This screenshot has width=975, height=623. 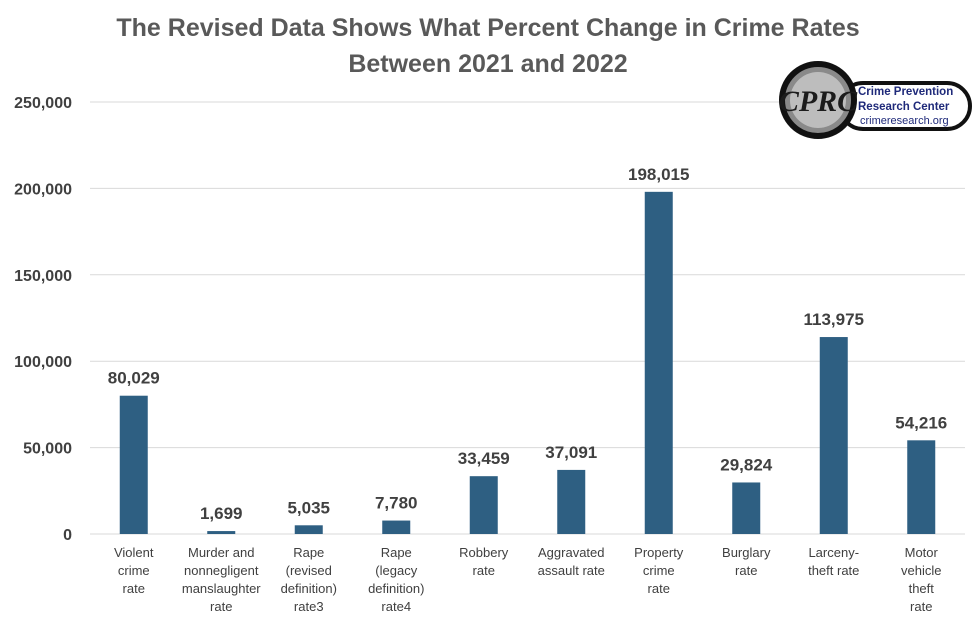 What do you see at coordinates (659, 552) in the screenshot?
I see `x-tick-label-line: Property` at bounding box center [659, 552].